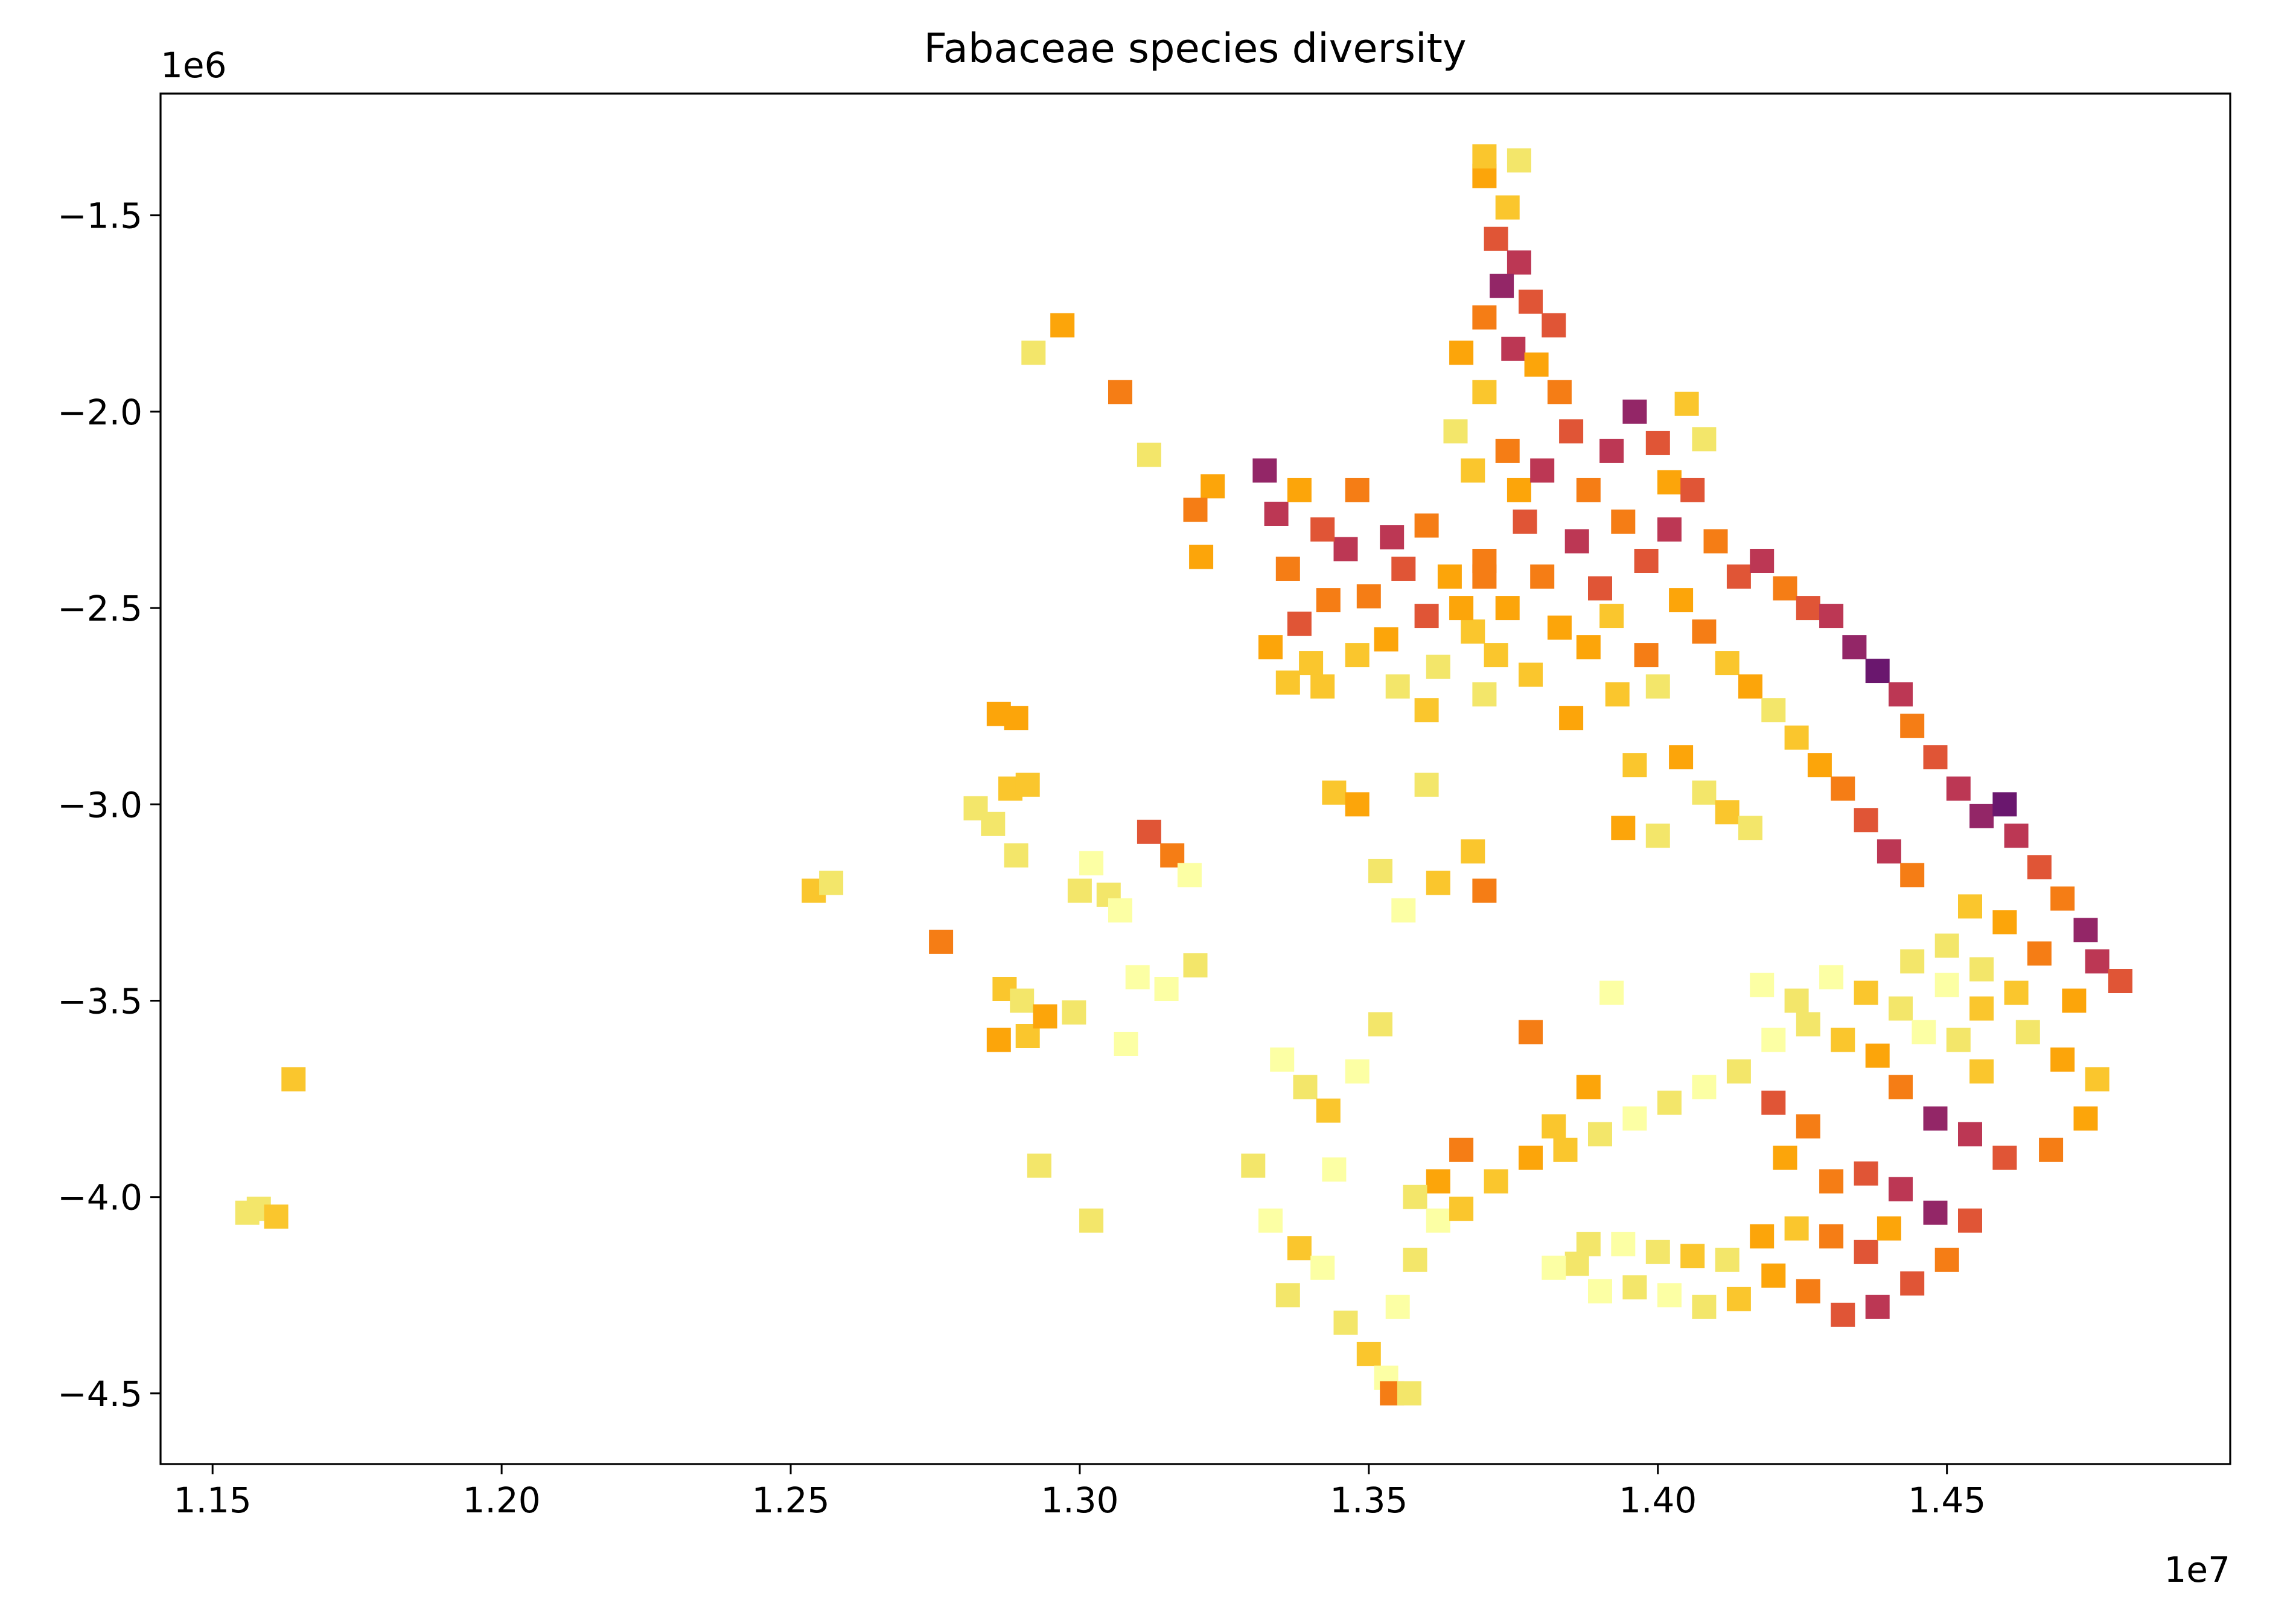  Describe the element at coordinates (100, 1394) in the screenshot. I see `y-tick-label: −4.5` at that location.